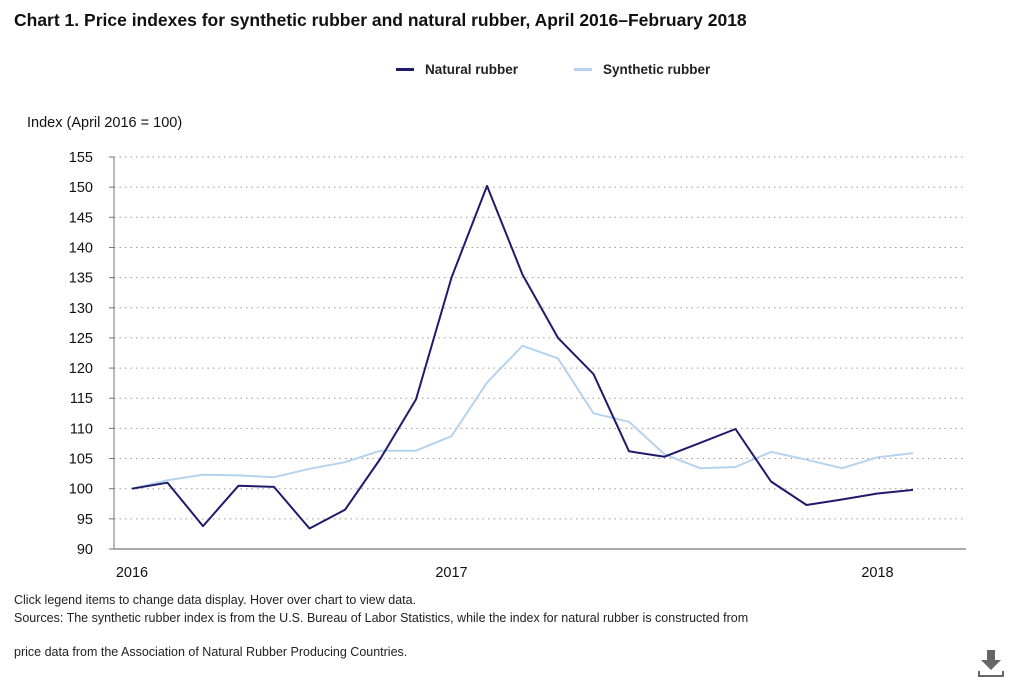 Image resolution: width=1024 pixels, height=684 pixels. I want to click on y-tick-label-120: 120, so click(81, 369).